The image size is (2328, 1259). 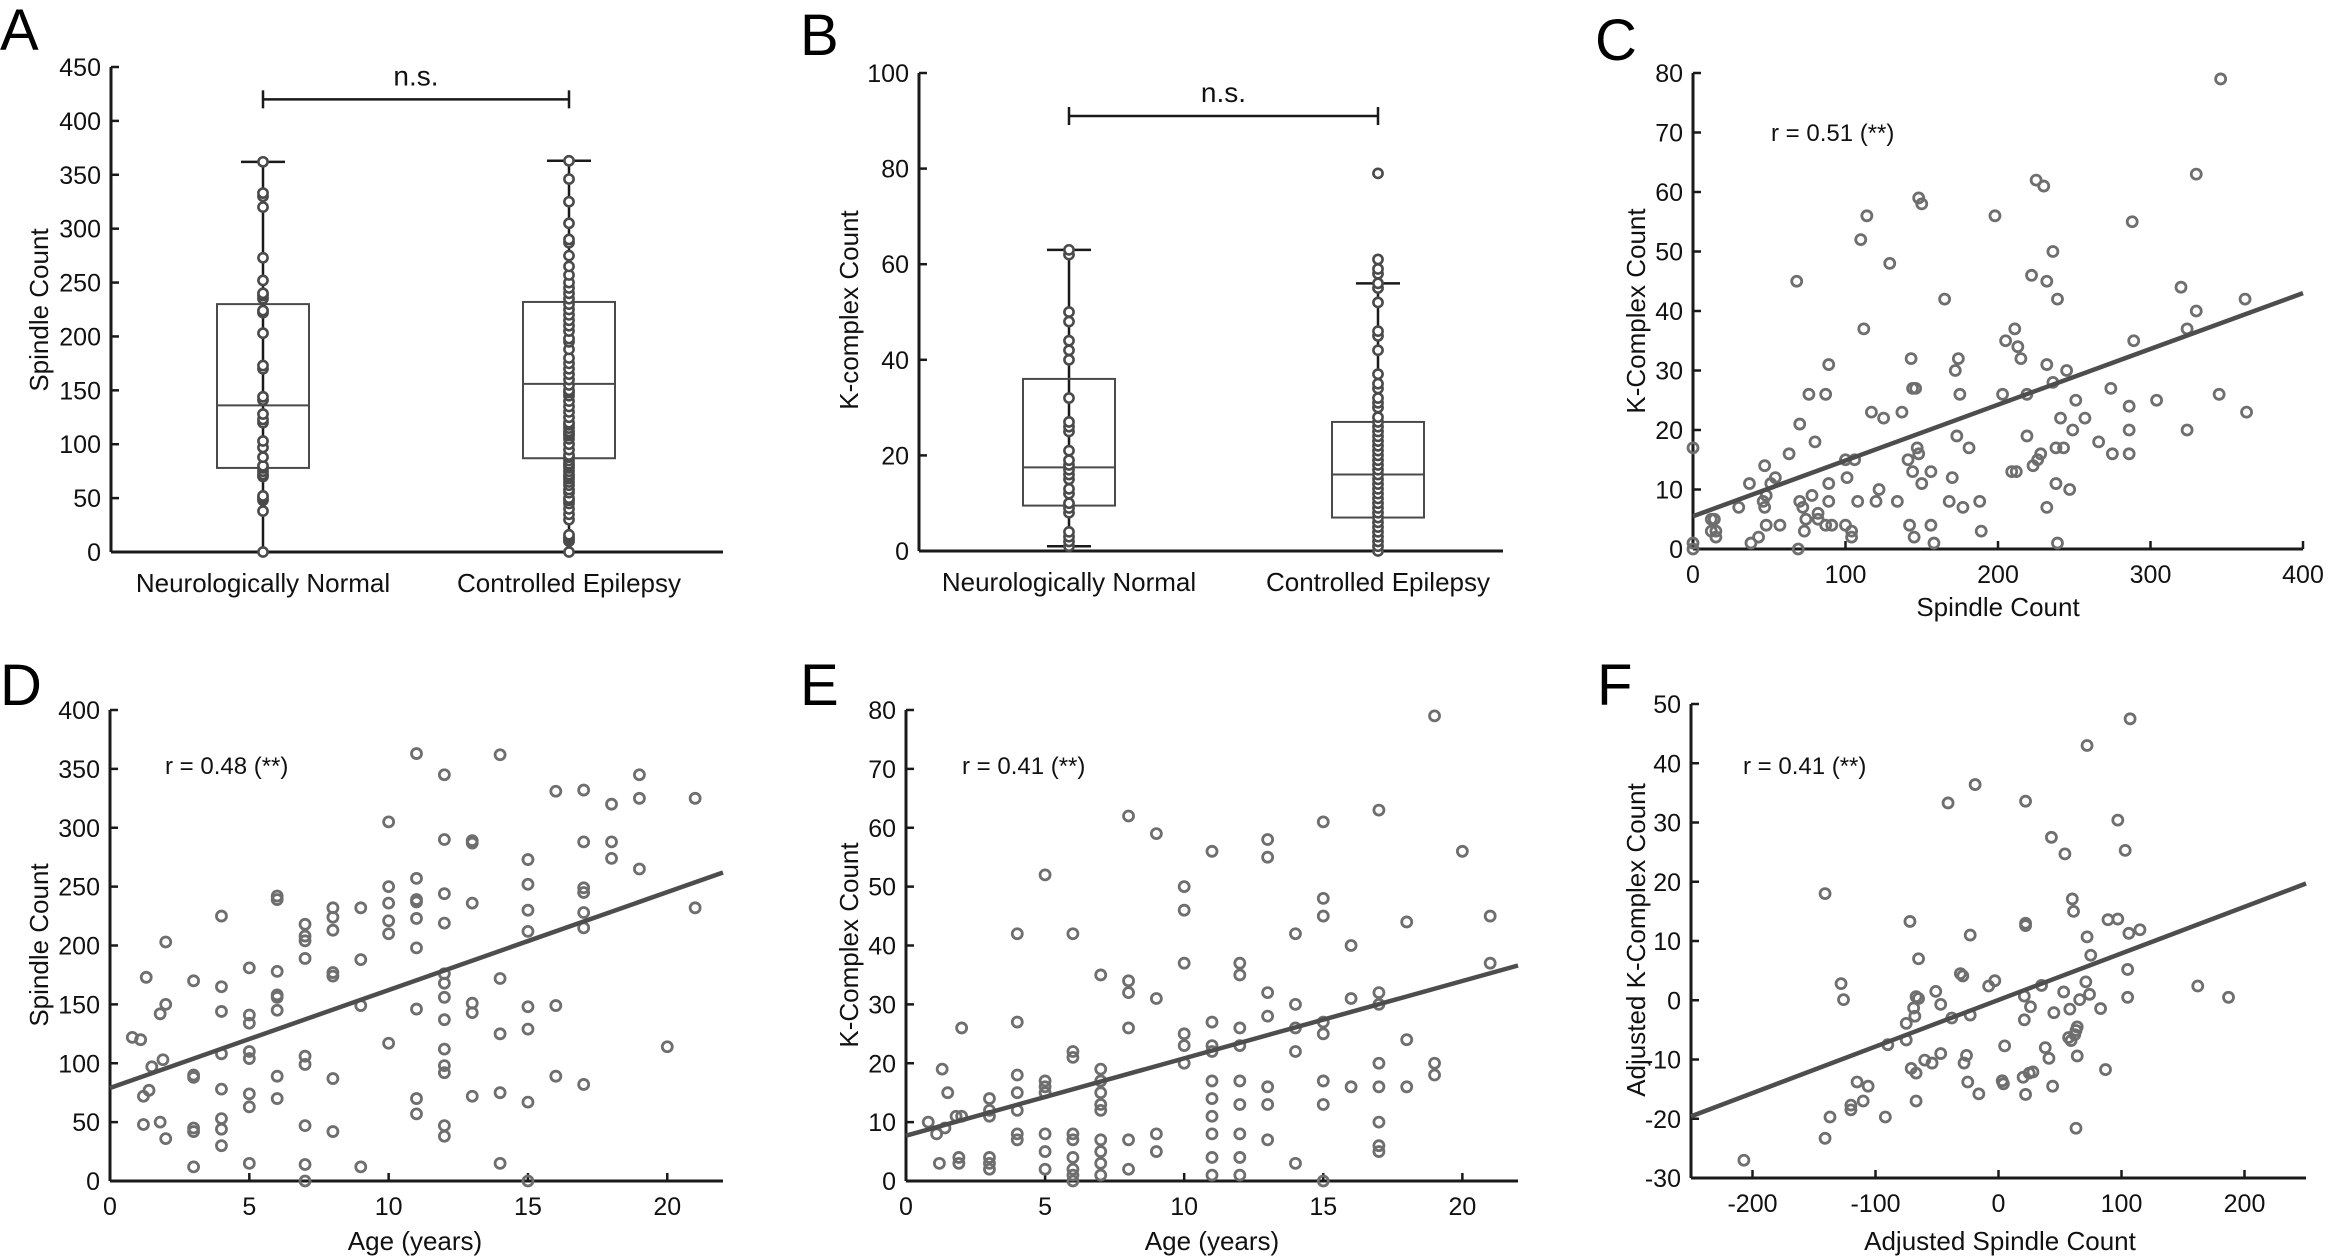 I want to click on x-tick-label: 200, so click(x=2245, y=1204).